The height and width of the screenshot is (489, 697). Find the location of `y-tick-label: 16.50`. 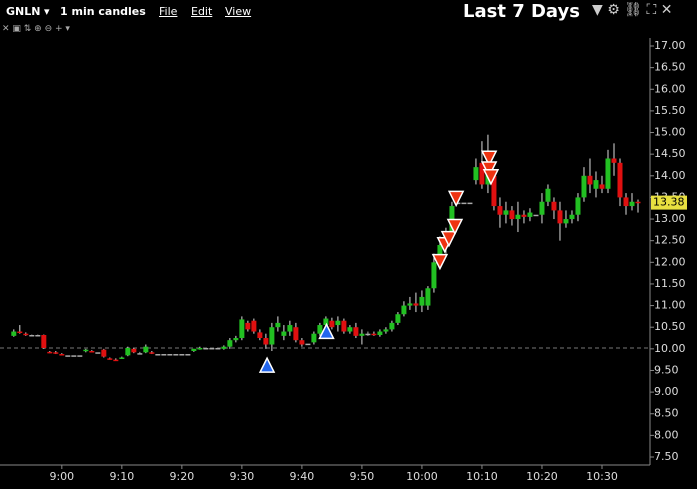

y-tick-label: 16.50 is located at coordinates (670, 67).